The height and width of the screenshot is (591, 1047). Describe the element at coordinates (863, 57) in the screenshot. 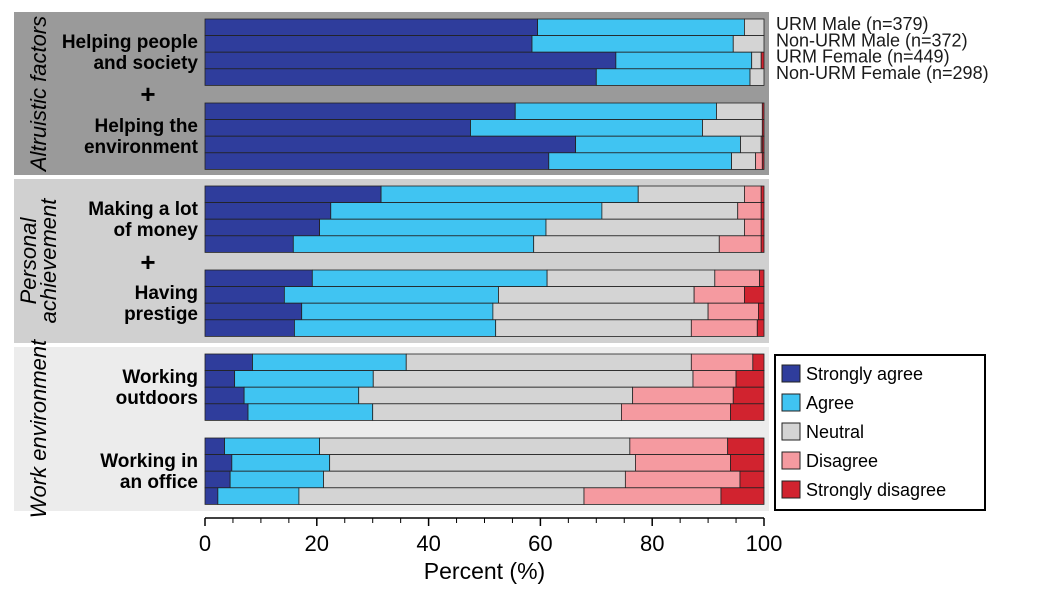

I see `group-label: URM Female (n=449)` at that location.